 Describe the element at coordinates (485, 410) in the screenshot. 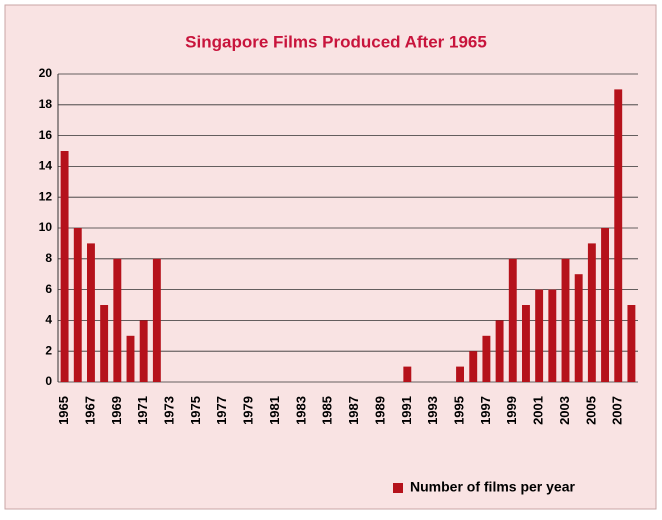

I see `x-tick-label: 1997` at that location.